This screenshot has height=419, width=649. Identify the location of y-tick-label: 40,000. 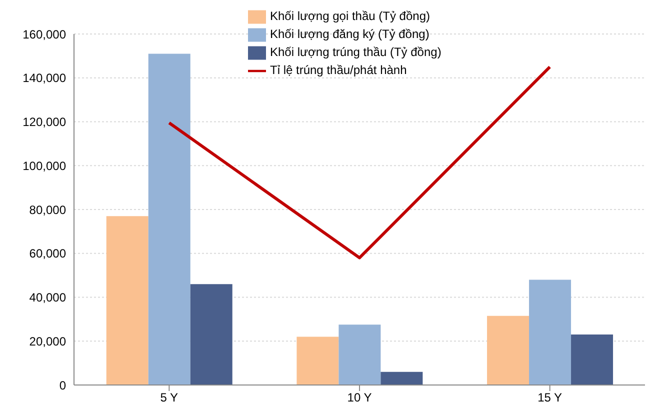
(47, 297).